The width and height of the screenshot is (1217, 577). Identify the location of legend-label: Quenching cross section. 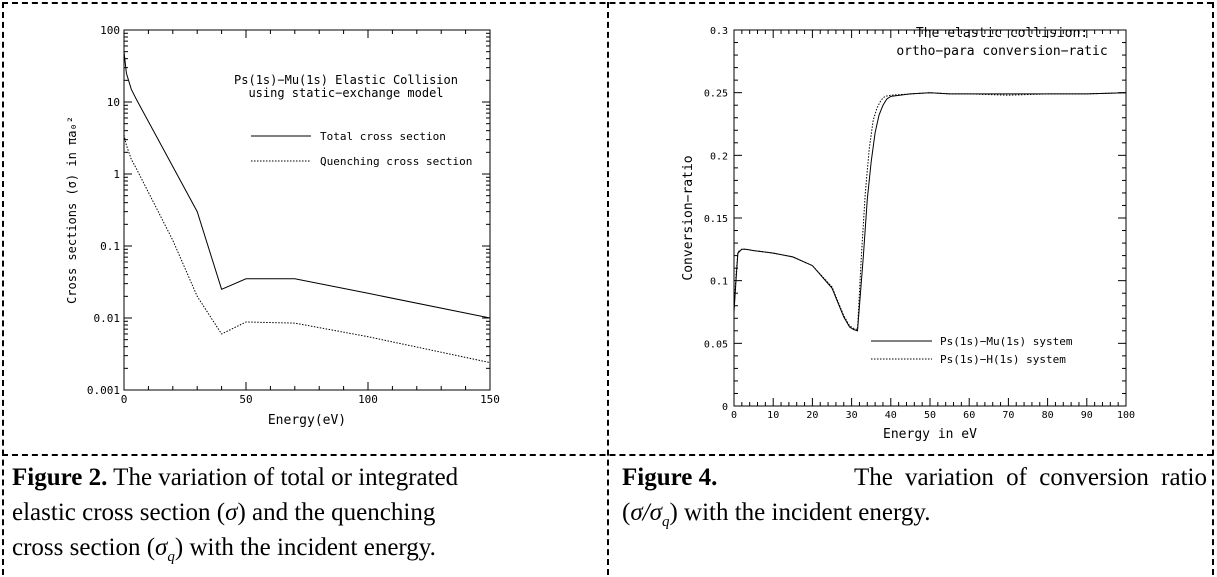
(396, 161).